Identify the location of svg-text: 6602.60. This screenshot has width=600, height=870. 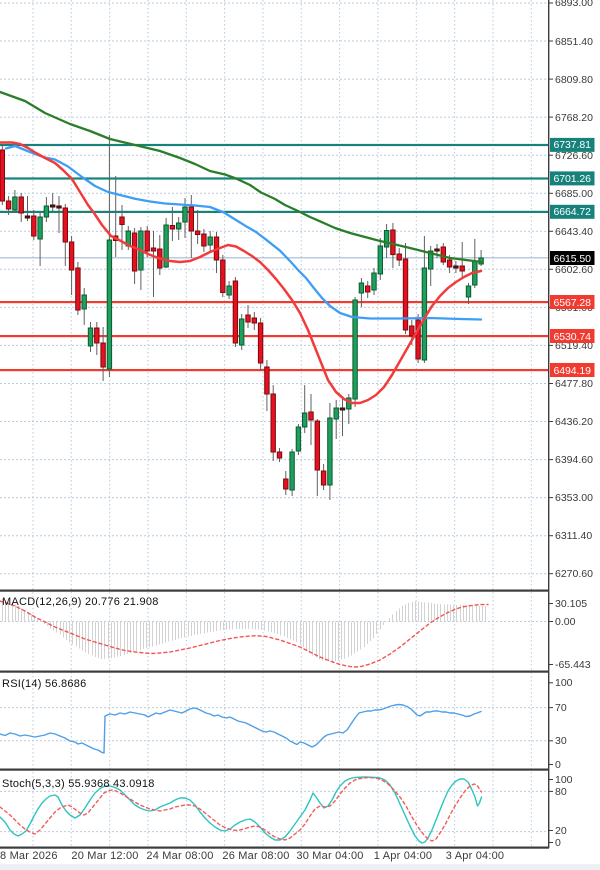
(574, 270).